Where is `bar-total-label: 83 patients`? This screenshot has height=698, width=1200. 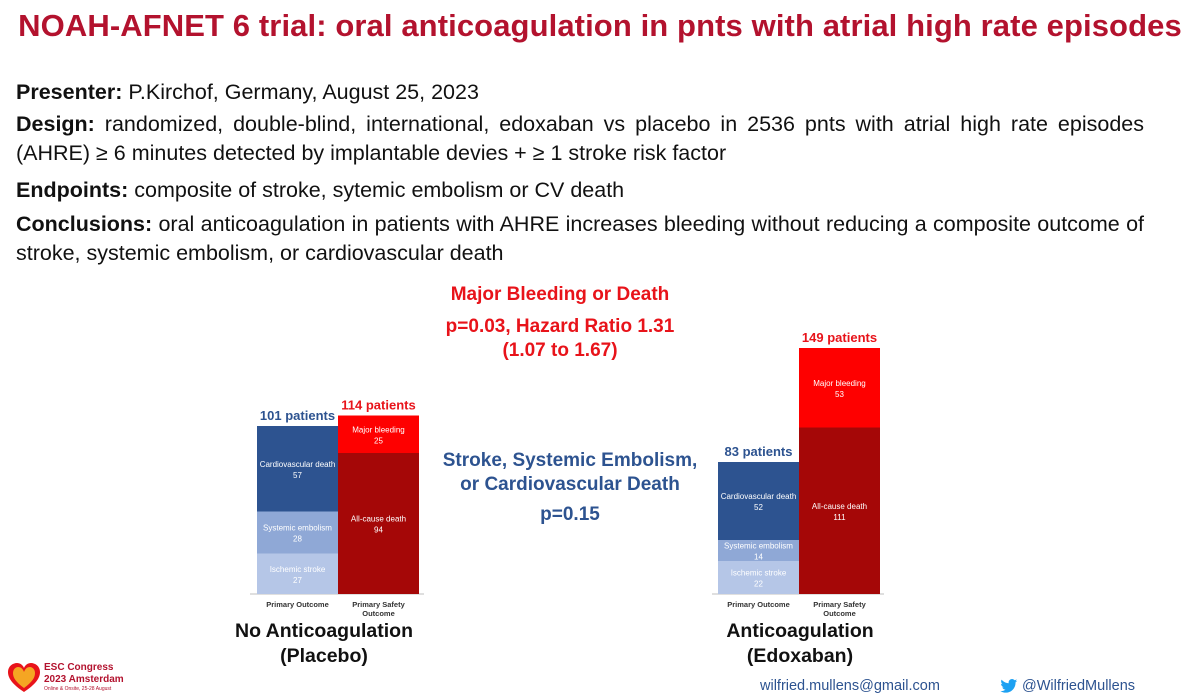 bar-total-label: 83 patients is located at coordinates (759, 451).